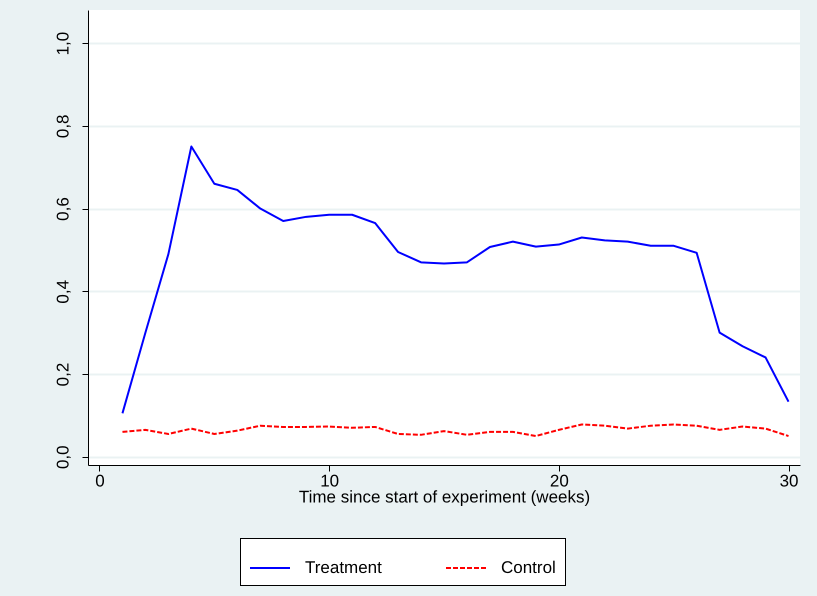  What do you see at coordinates (63, 44) in the screenshot?
I see `y-tick-label: 1,0` at bounding box center [63, 44].